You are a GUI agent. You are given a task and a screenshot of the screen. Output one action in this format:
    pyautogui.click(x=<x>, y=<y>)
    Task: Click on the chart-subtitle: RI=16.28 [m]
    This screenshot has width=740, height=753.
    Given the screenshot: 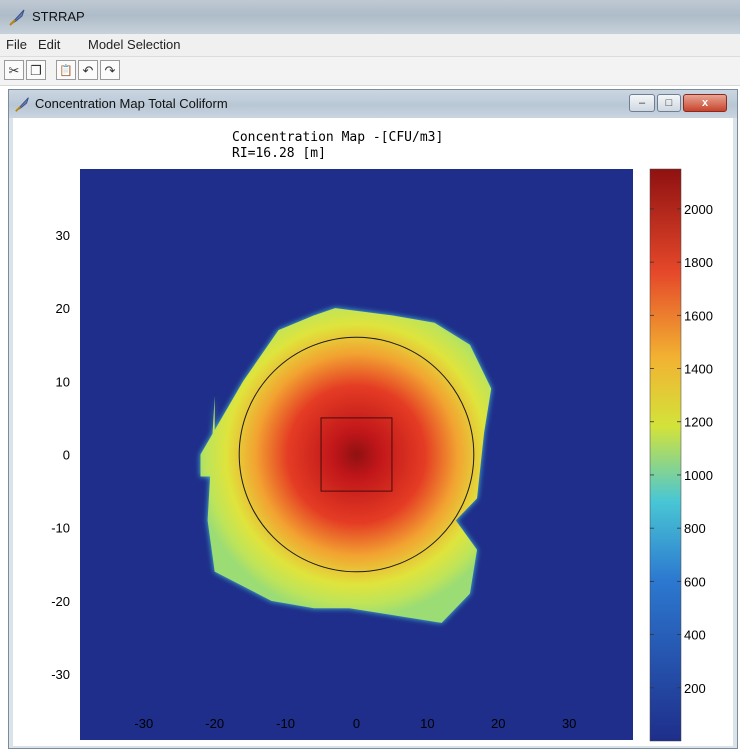 What is the action you would take?
    pyautogui.click(x=279, y=153)
    